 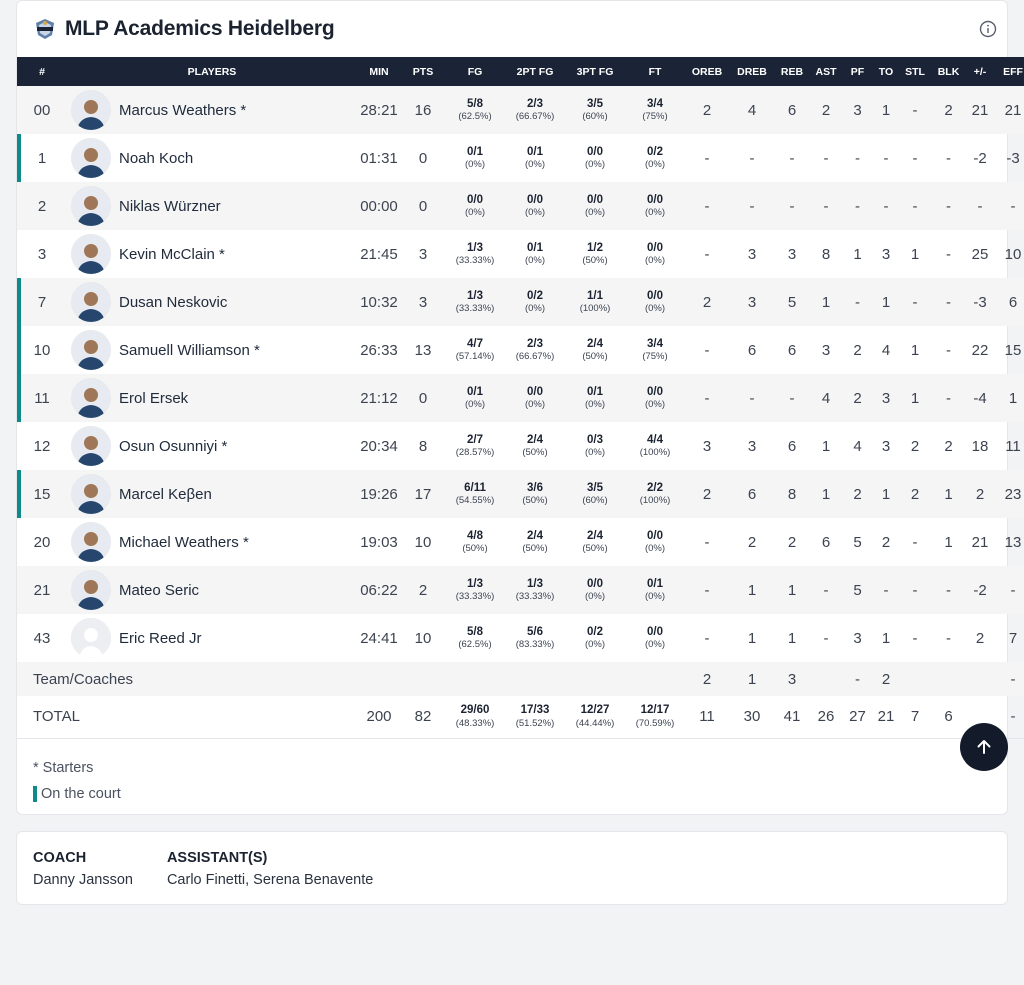 What do you see at coordinates (915, 71) in the screenshot?
I see `column-header: STL` at bounding box center [915, 71].